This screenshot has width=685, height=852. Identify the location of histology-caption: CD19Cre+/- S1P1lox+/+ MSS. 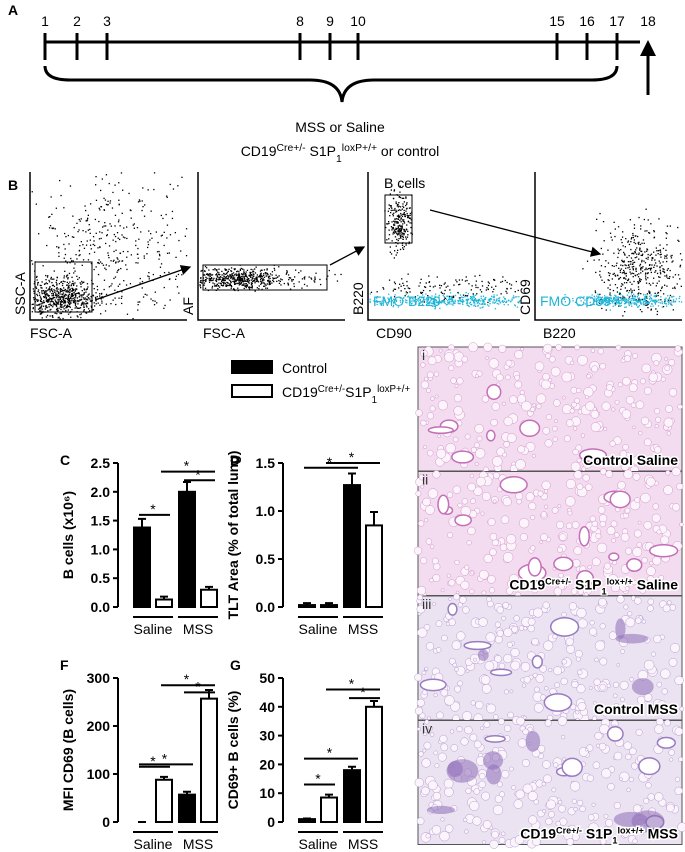
(599, 836).